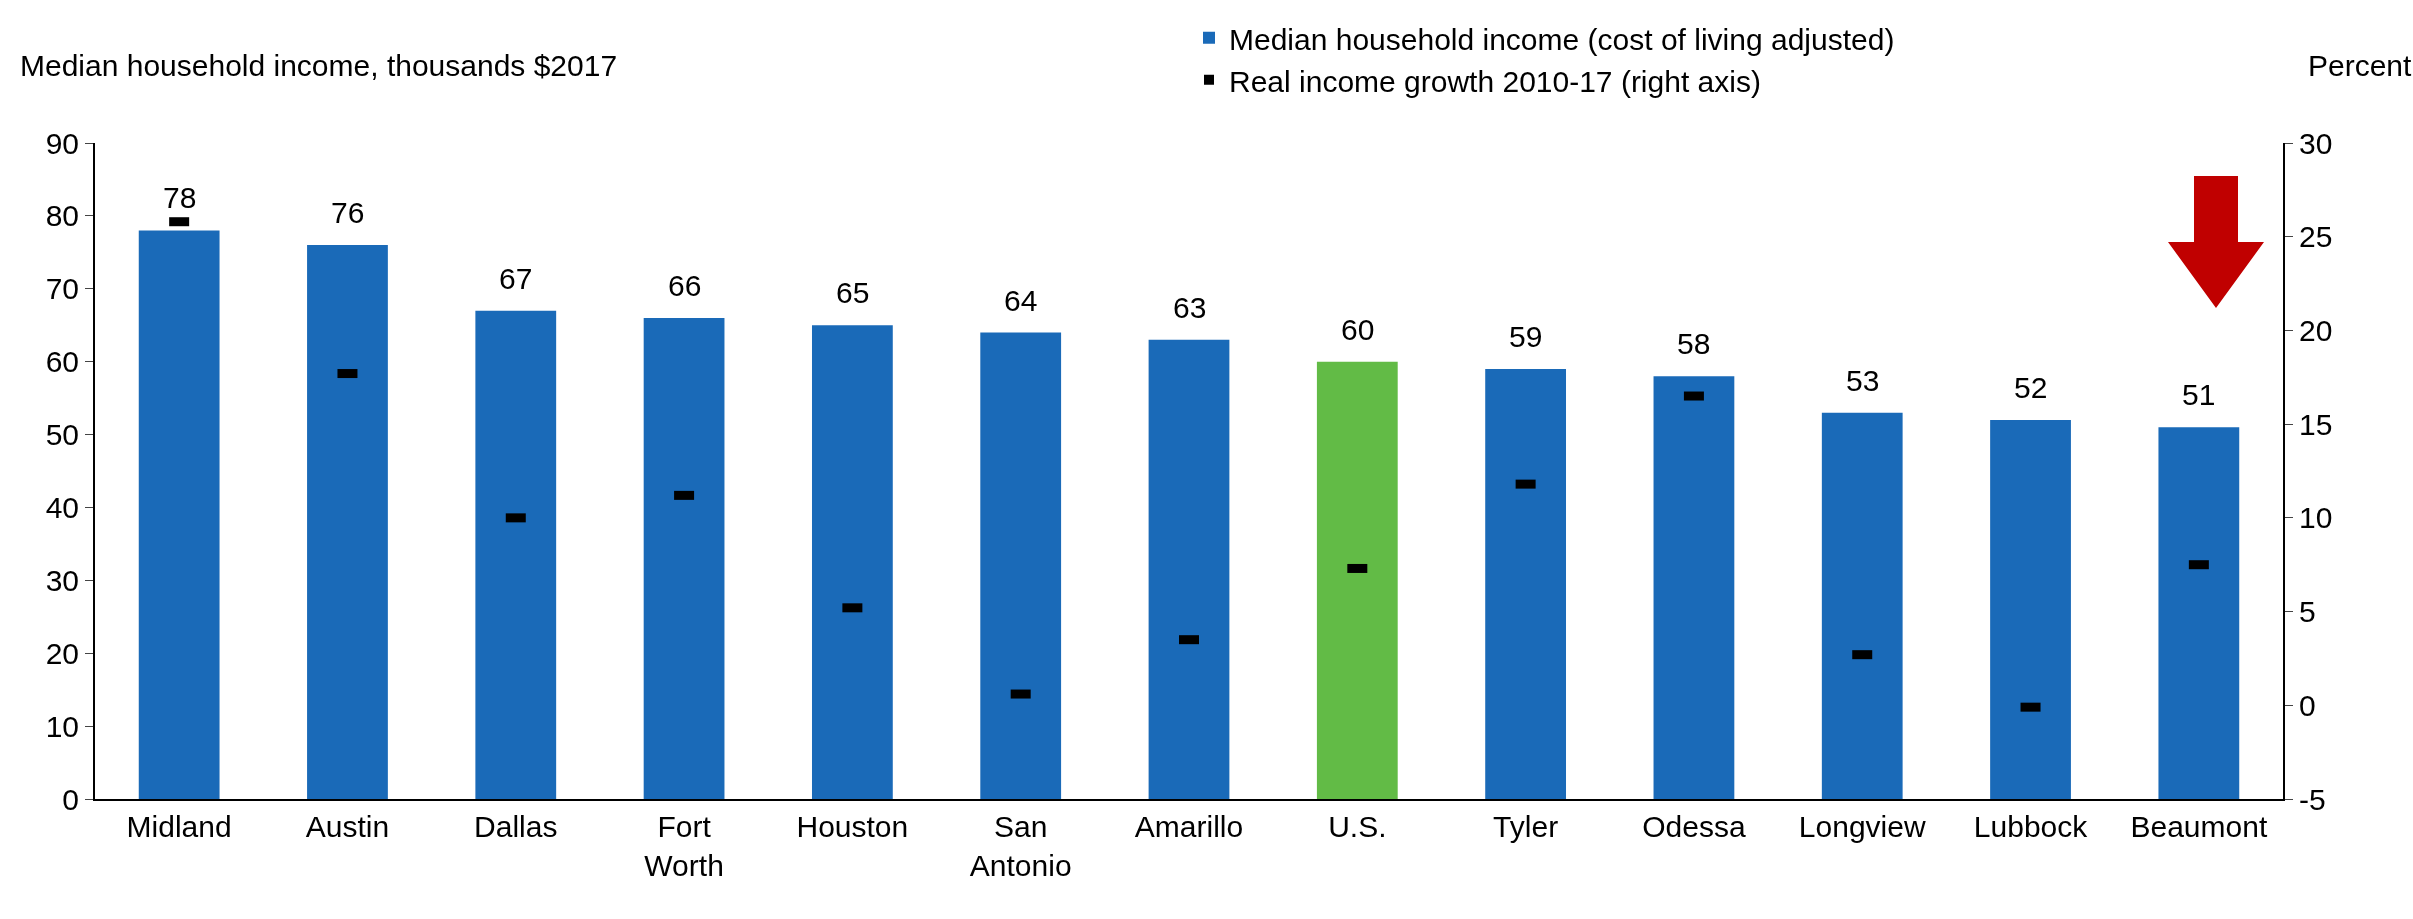  What do you see at coordinates (1862, 826) in the screenshot?
I see `x-tick-label: Longview` at bounding box center [1862, 826].